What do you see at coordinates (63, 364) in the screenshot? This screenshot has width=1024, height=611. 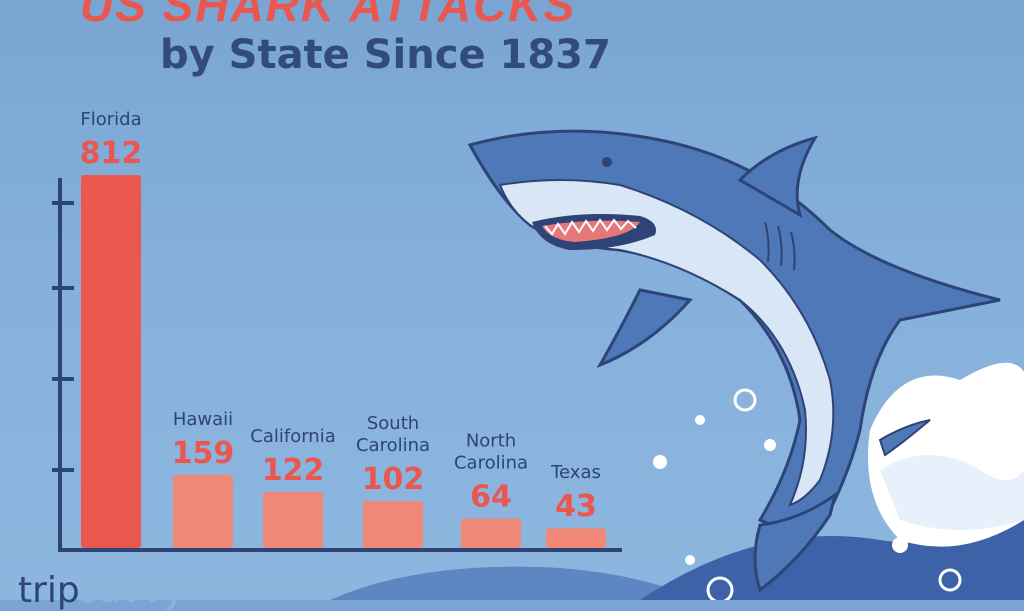 I see `y-axis` at bounding box center [63, 364].